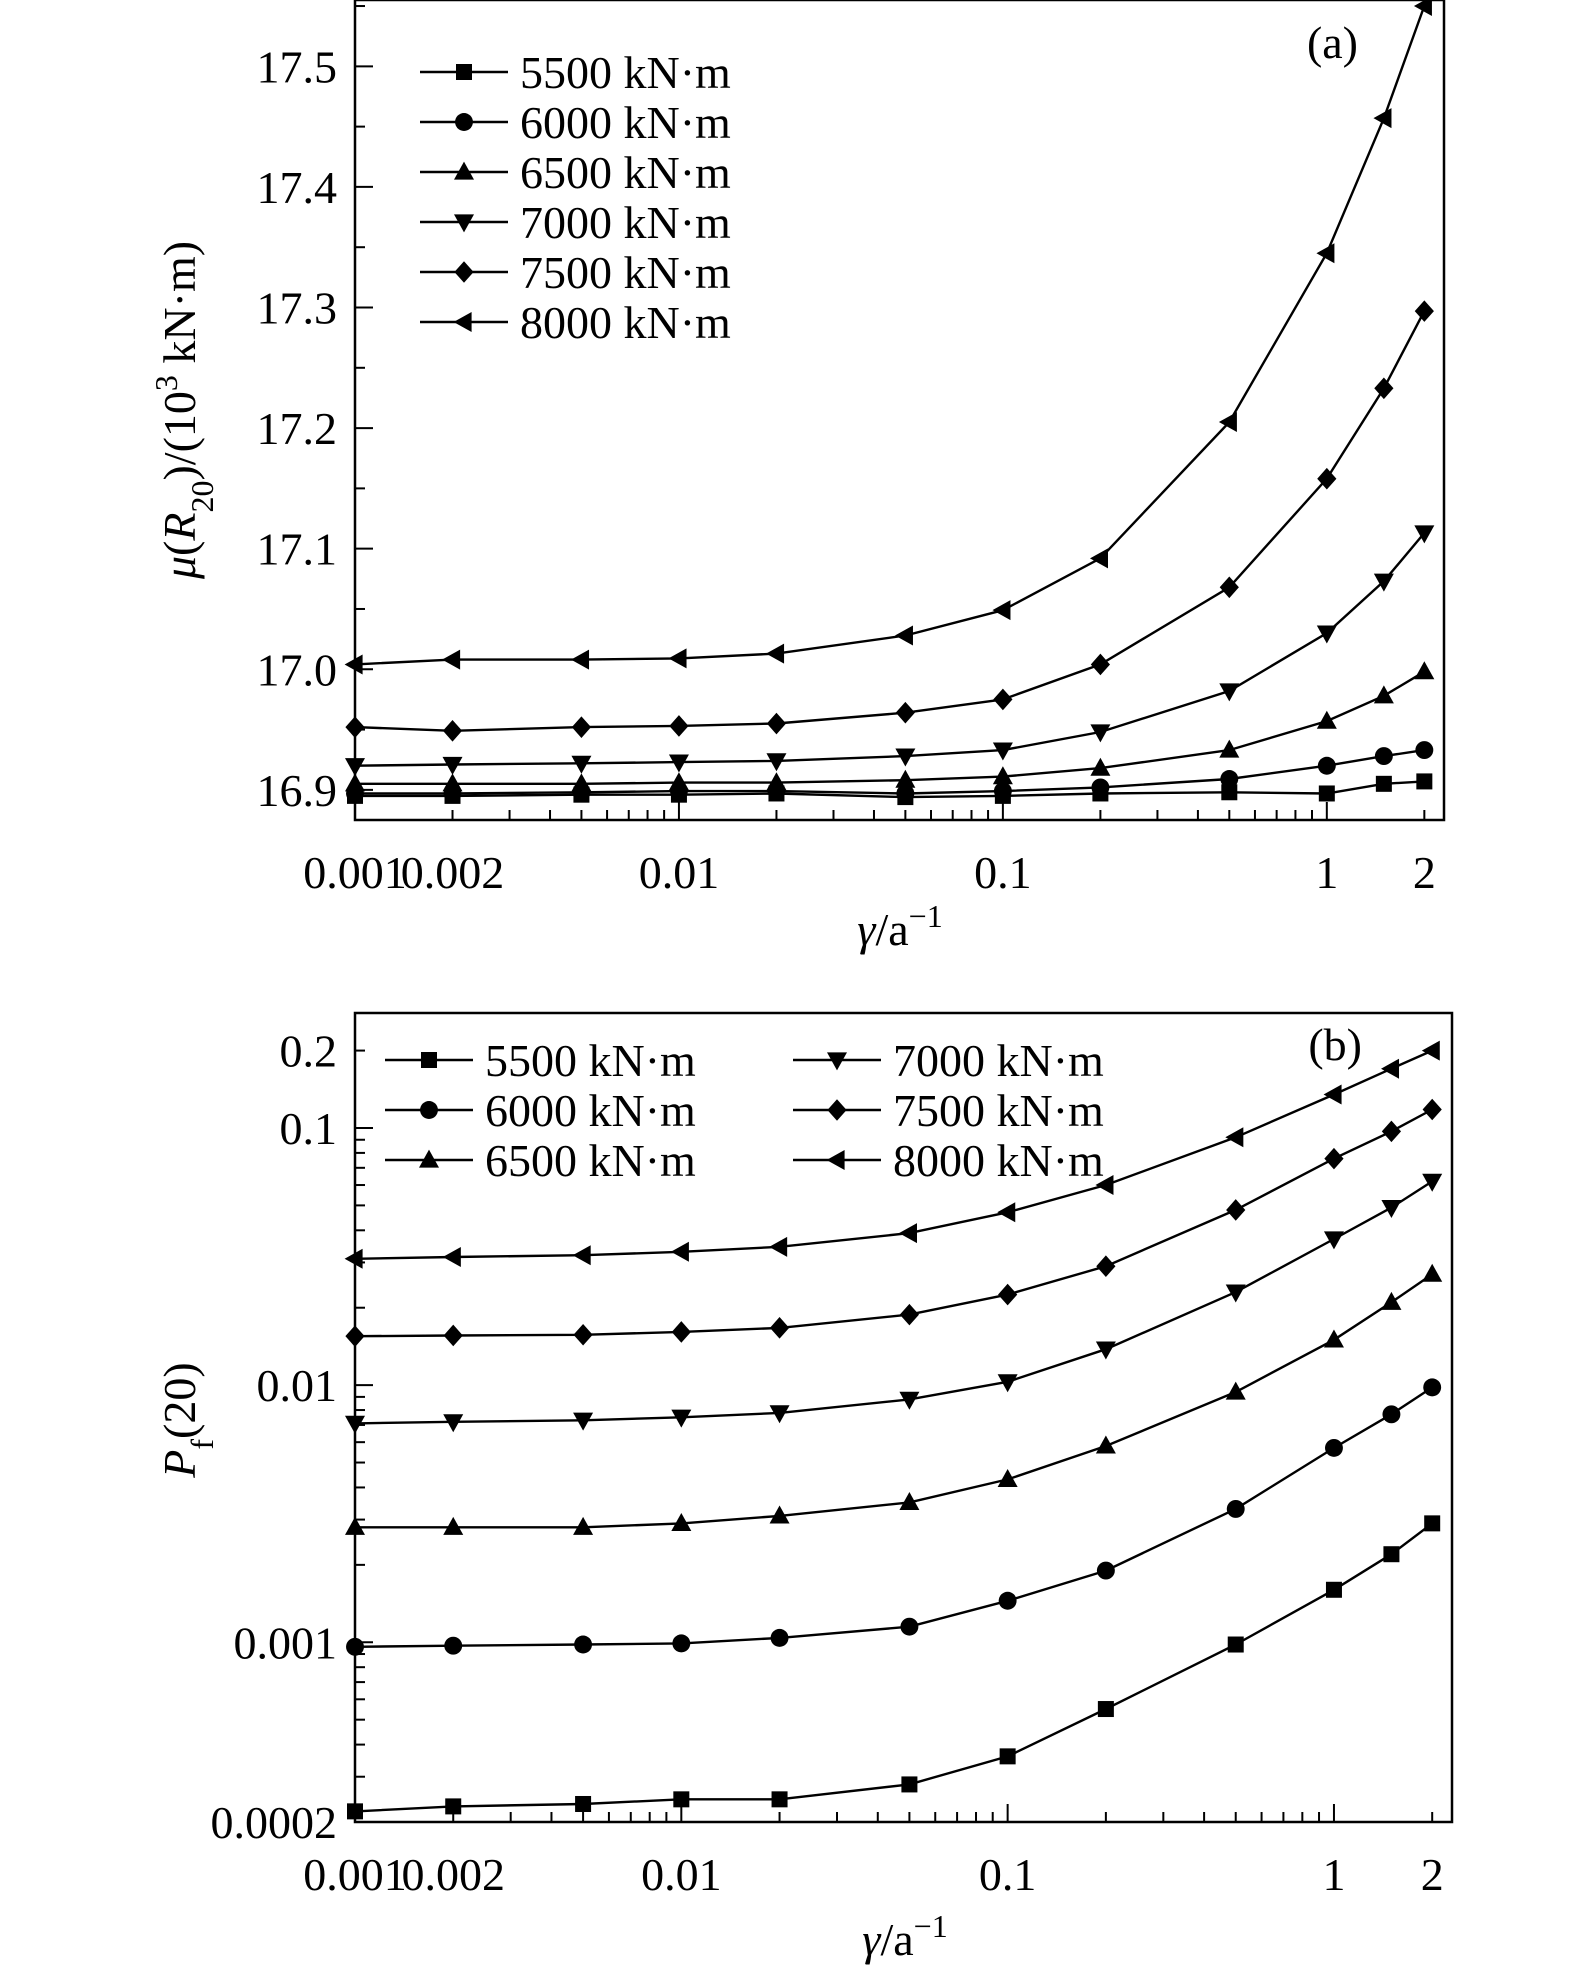 This screenshot has height=1968, width=1575. I want to click on y-tick-label: 0.001, so click(286, 1642).